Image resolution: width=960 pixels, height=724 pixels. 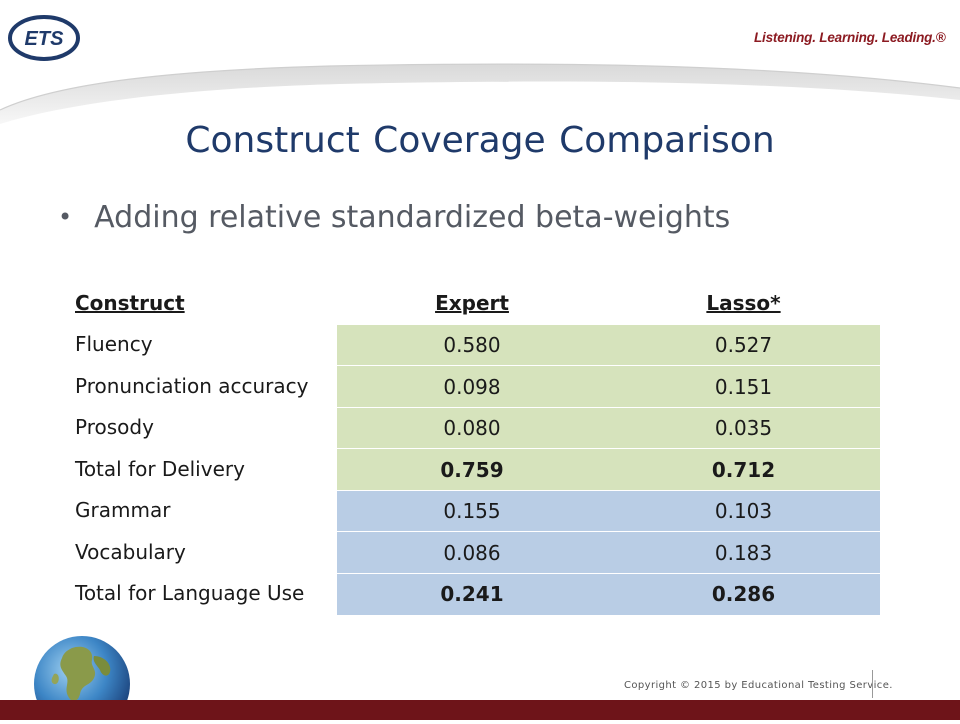 I want to click on tagline: Listening. Learning. Leading.®, so click(x=850, y=37).